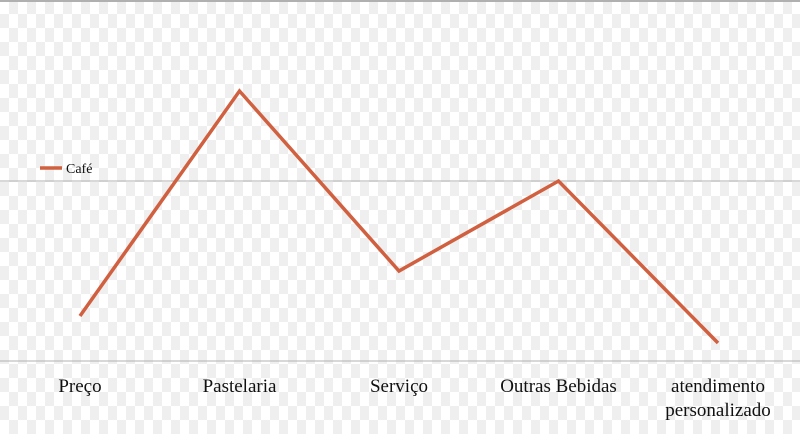  What do you see at coordinates (79, 169) in the screenshot?
I see `legend-label: Café` at bounding box center [79, 169].